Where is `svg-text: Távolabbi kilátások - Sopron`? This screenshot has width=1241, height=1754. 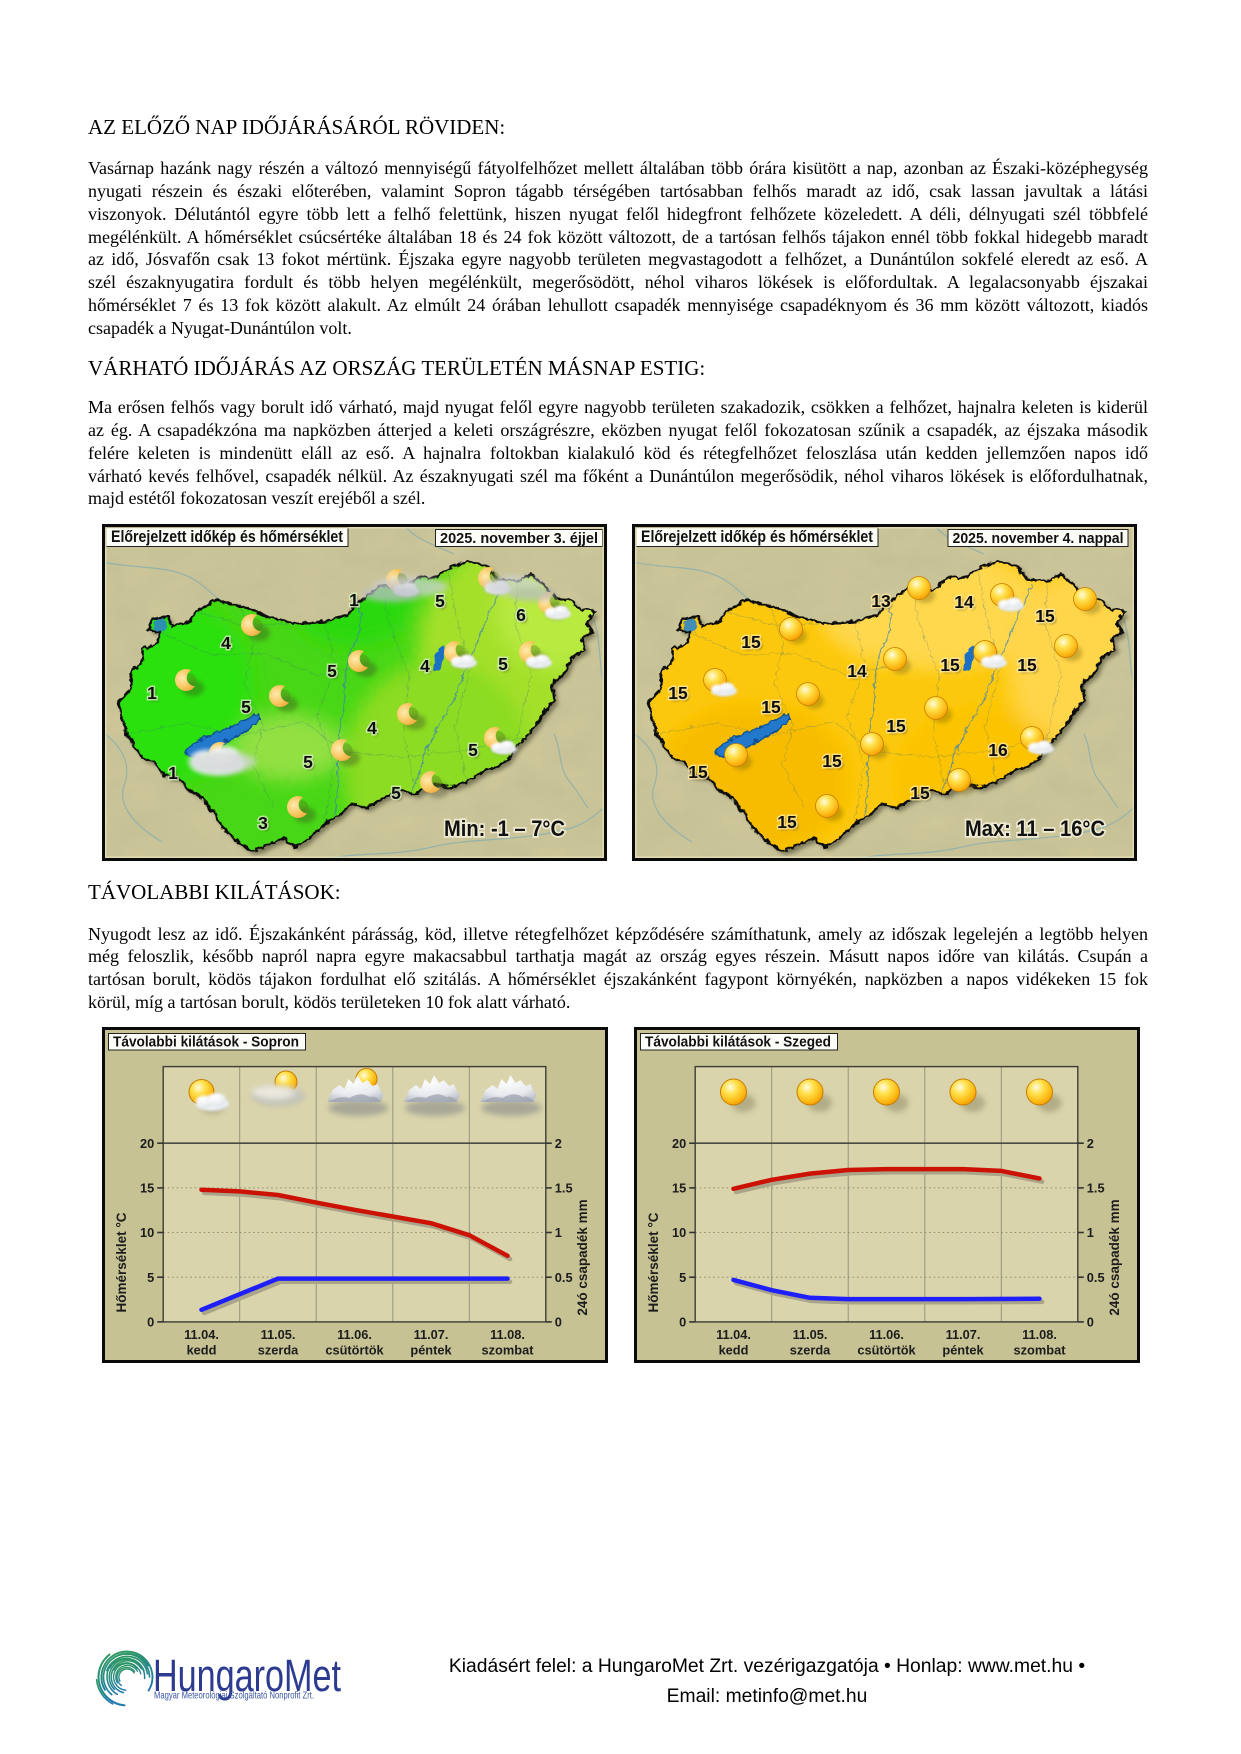
svg-text: Távolabbi kilátások - Sopron is located at coordinates (206, 1042).